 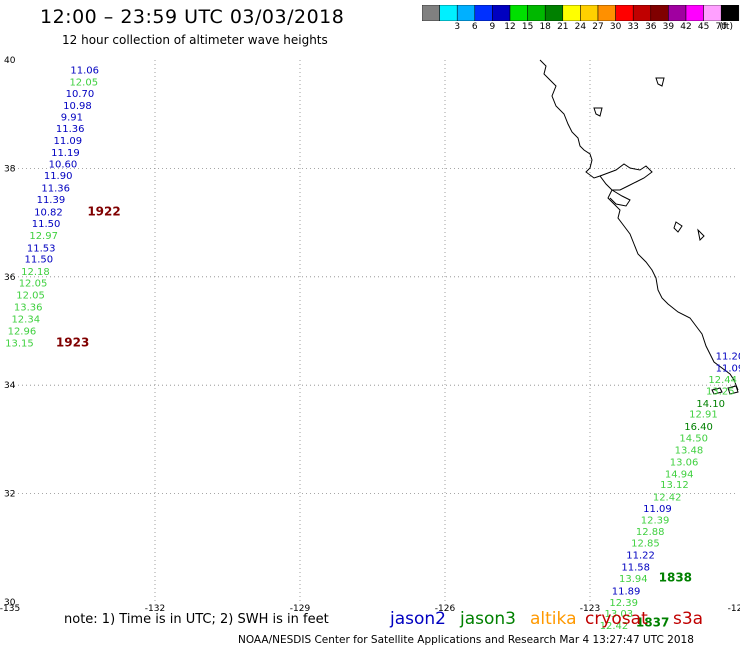 What do you see at coordinates (48, 213) in the screenshot?
I see `wave-height-reading: 10.82` at bounding box center [48, 213].